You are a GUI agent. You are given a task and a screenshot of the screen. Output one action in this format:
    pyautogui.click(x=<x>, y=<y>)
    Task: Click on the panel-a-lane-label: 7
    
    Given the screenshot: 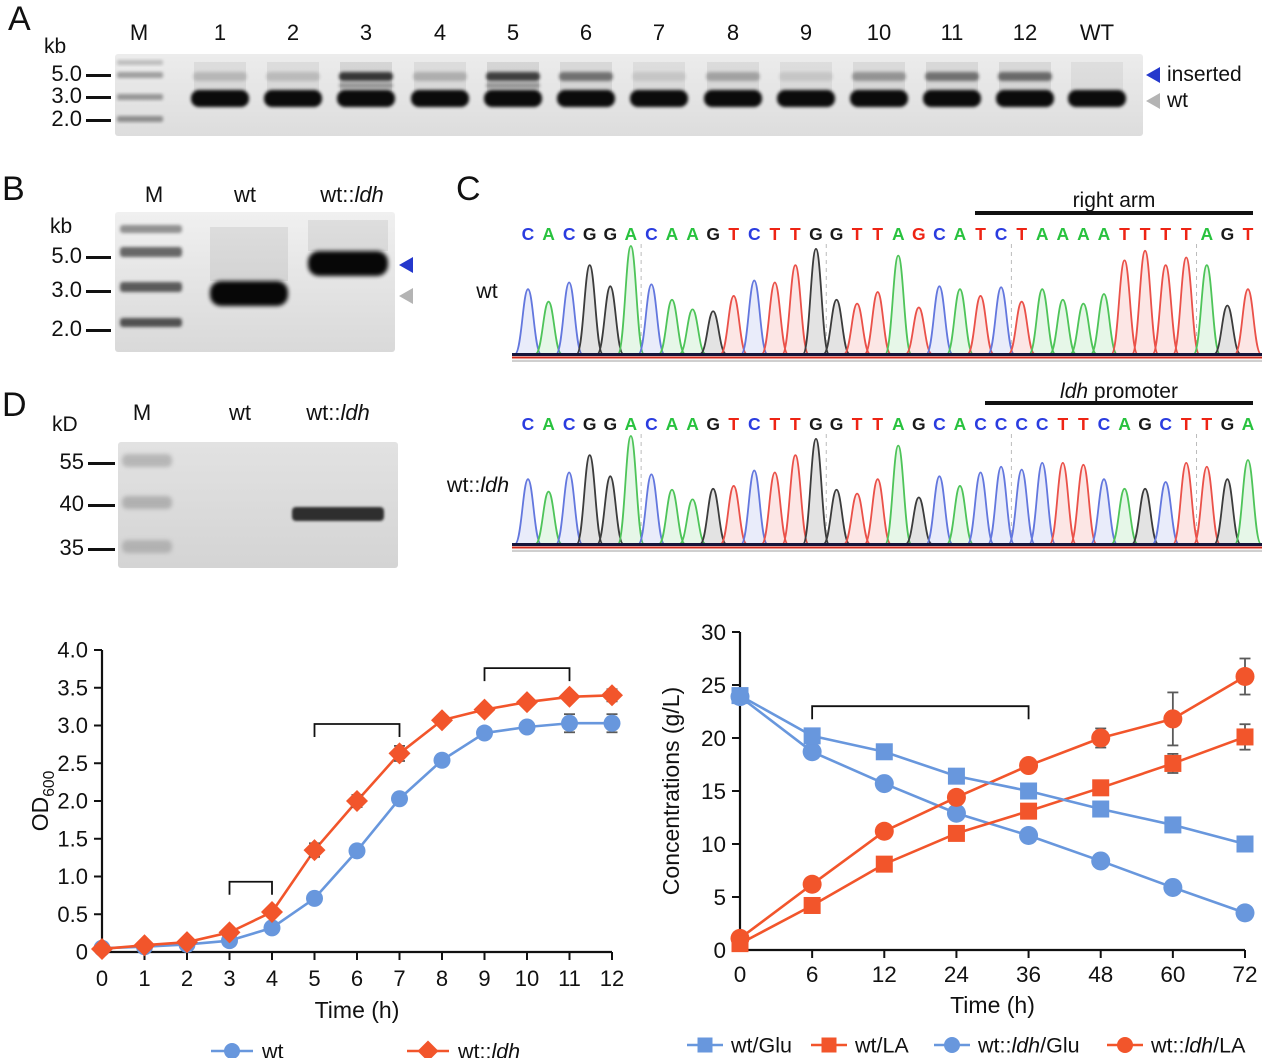 What is the action you would take?
    pyautogui.click(x=659, y=33)
    